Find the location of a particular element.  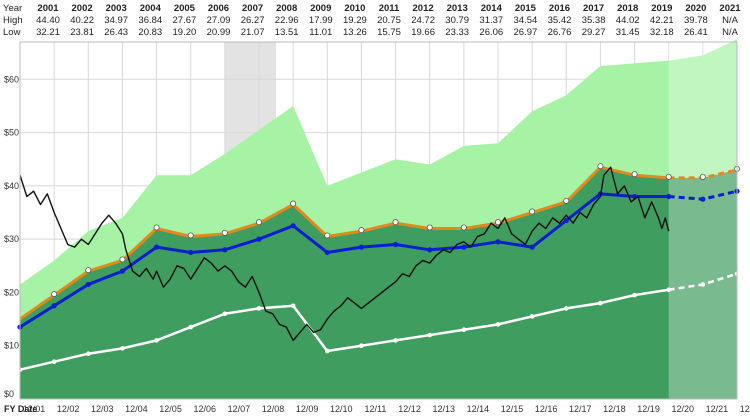

x-tick-label: 12/05 is located at coordinates (170, 409).